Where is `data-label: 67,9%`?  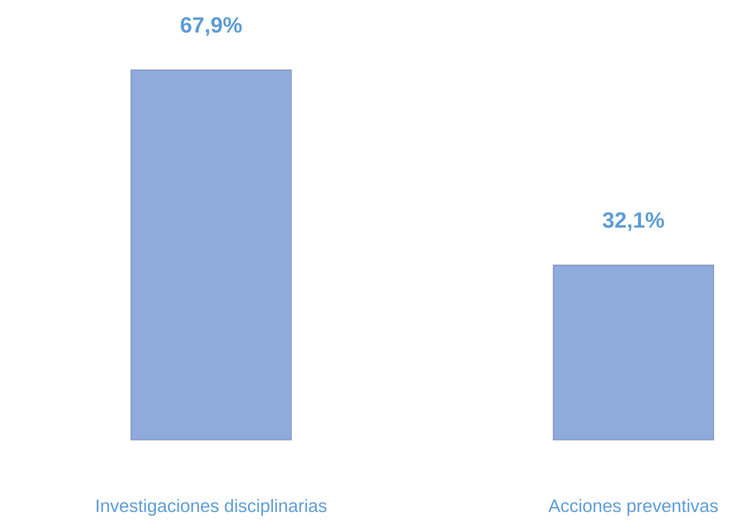 data-label: 67,9% is located at coordinates (211, 26).